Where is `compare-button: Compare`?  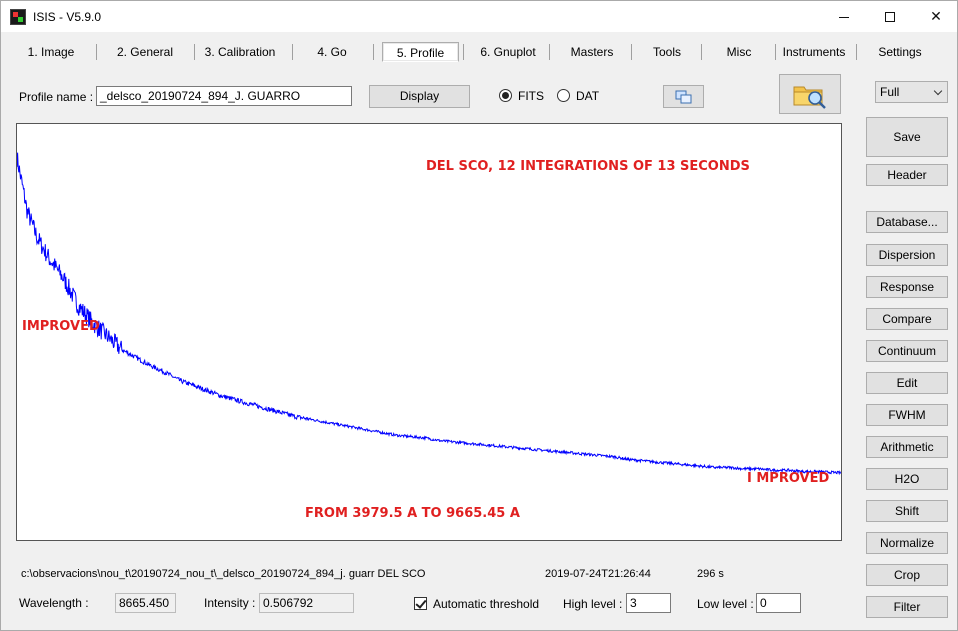 compare-button: Compare is located at coordinates (907, 319).